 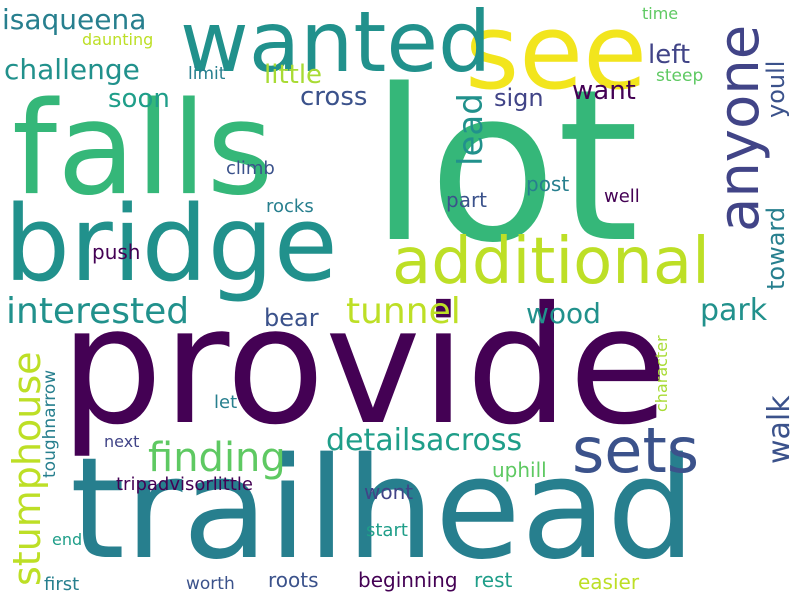 I want to click on word-finding: finding, so click(x=217, y=458).